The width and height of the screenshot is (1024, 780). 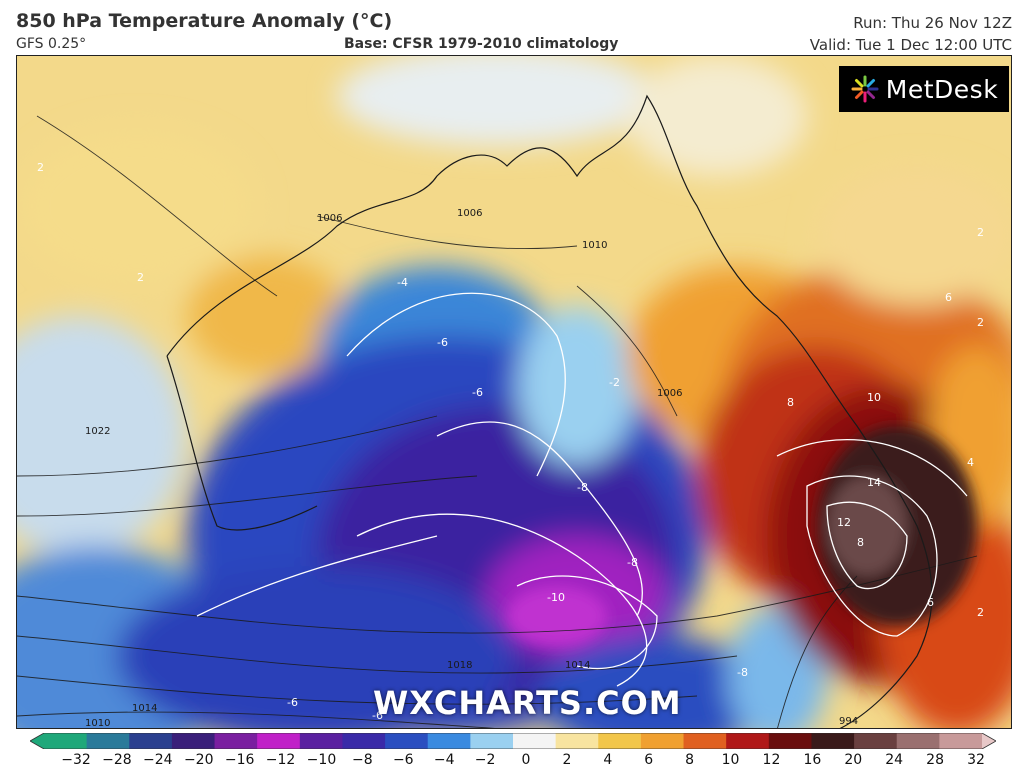 What do you see at coordinates (976, 760) in the screenshot?
I see `colorbar-tick-label: 32` at bounding box center [976, 760].